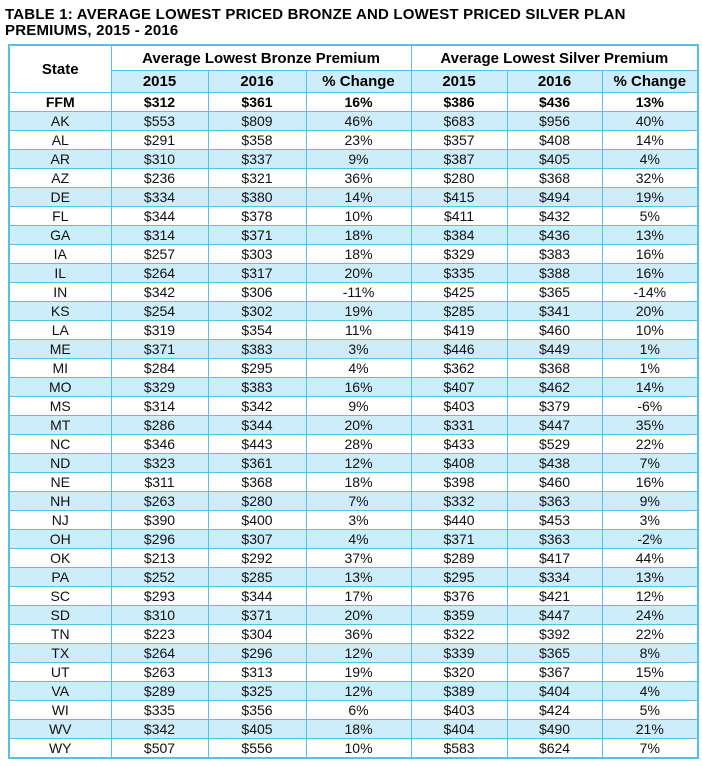 Image resolution: width=702 pixels, height=766 pixels. I want to click on value-cell: $307, so click(257, 539).